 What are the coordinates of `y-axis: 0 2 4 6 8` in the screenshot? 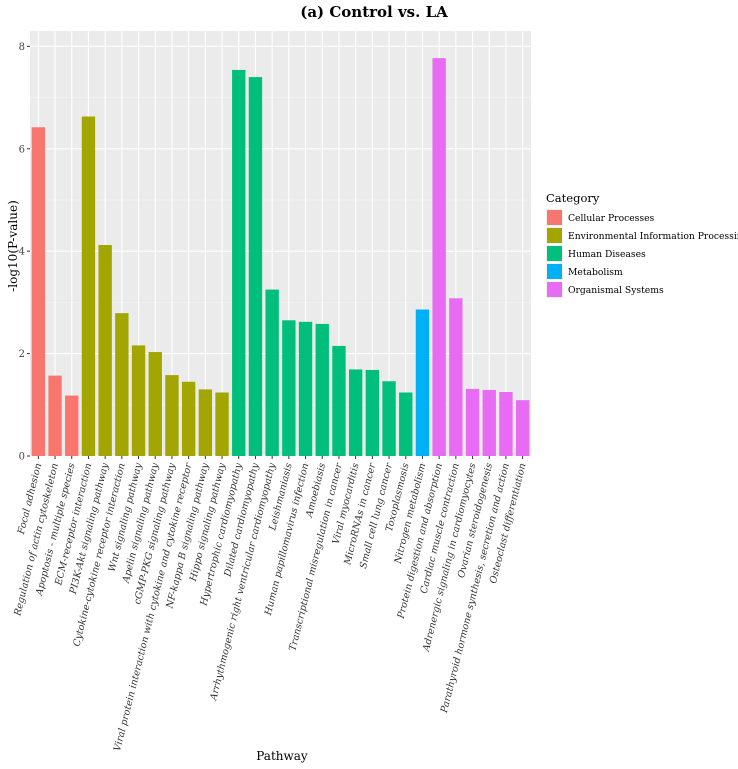 It's located at (24, 252).